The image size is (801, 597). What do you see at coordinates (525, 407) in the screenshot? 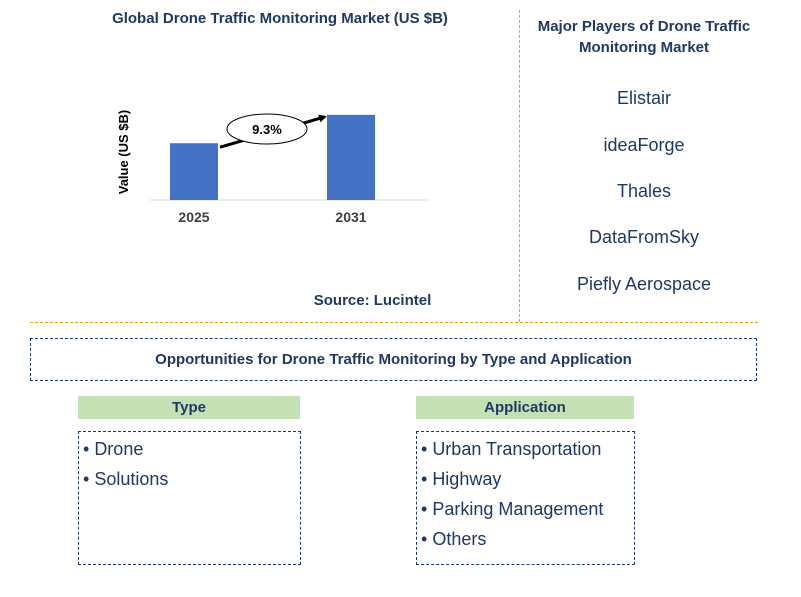
I see `application-header: Application` at bounding box center [525, 407].